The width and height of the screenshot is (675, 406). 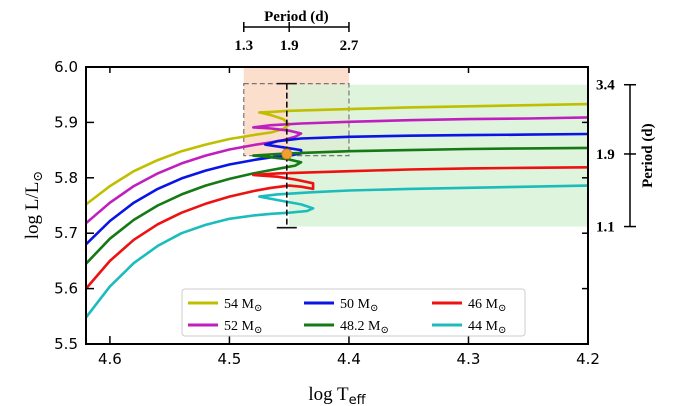 I want to click on x-axis-title: log Teff, so click(x=337, y=395).